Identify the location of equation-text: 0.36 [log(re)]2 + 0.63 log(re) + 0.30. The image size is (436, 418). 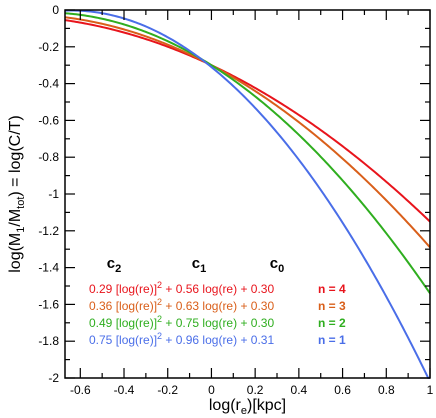
(181, 305).